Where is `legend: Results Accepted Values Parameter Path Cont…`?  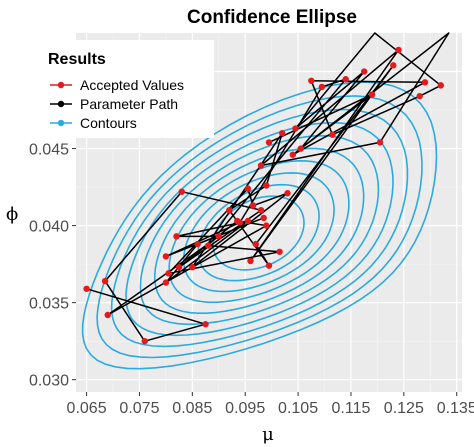 legend: Results Accepted Values Parameter Path Cont… is located at coordinates (127, 89).